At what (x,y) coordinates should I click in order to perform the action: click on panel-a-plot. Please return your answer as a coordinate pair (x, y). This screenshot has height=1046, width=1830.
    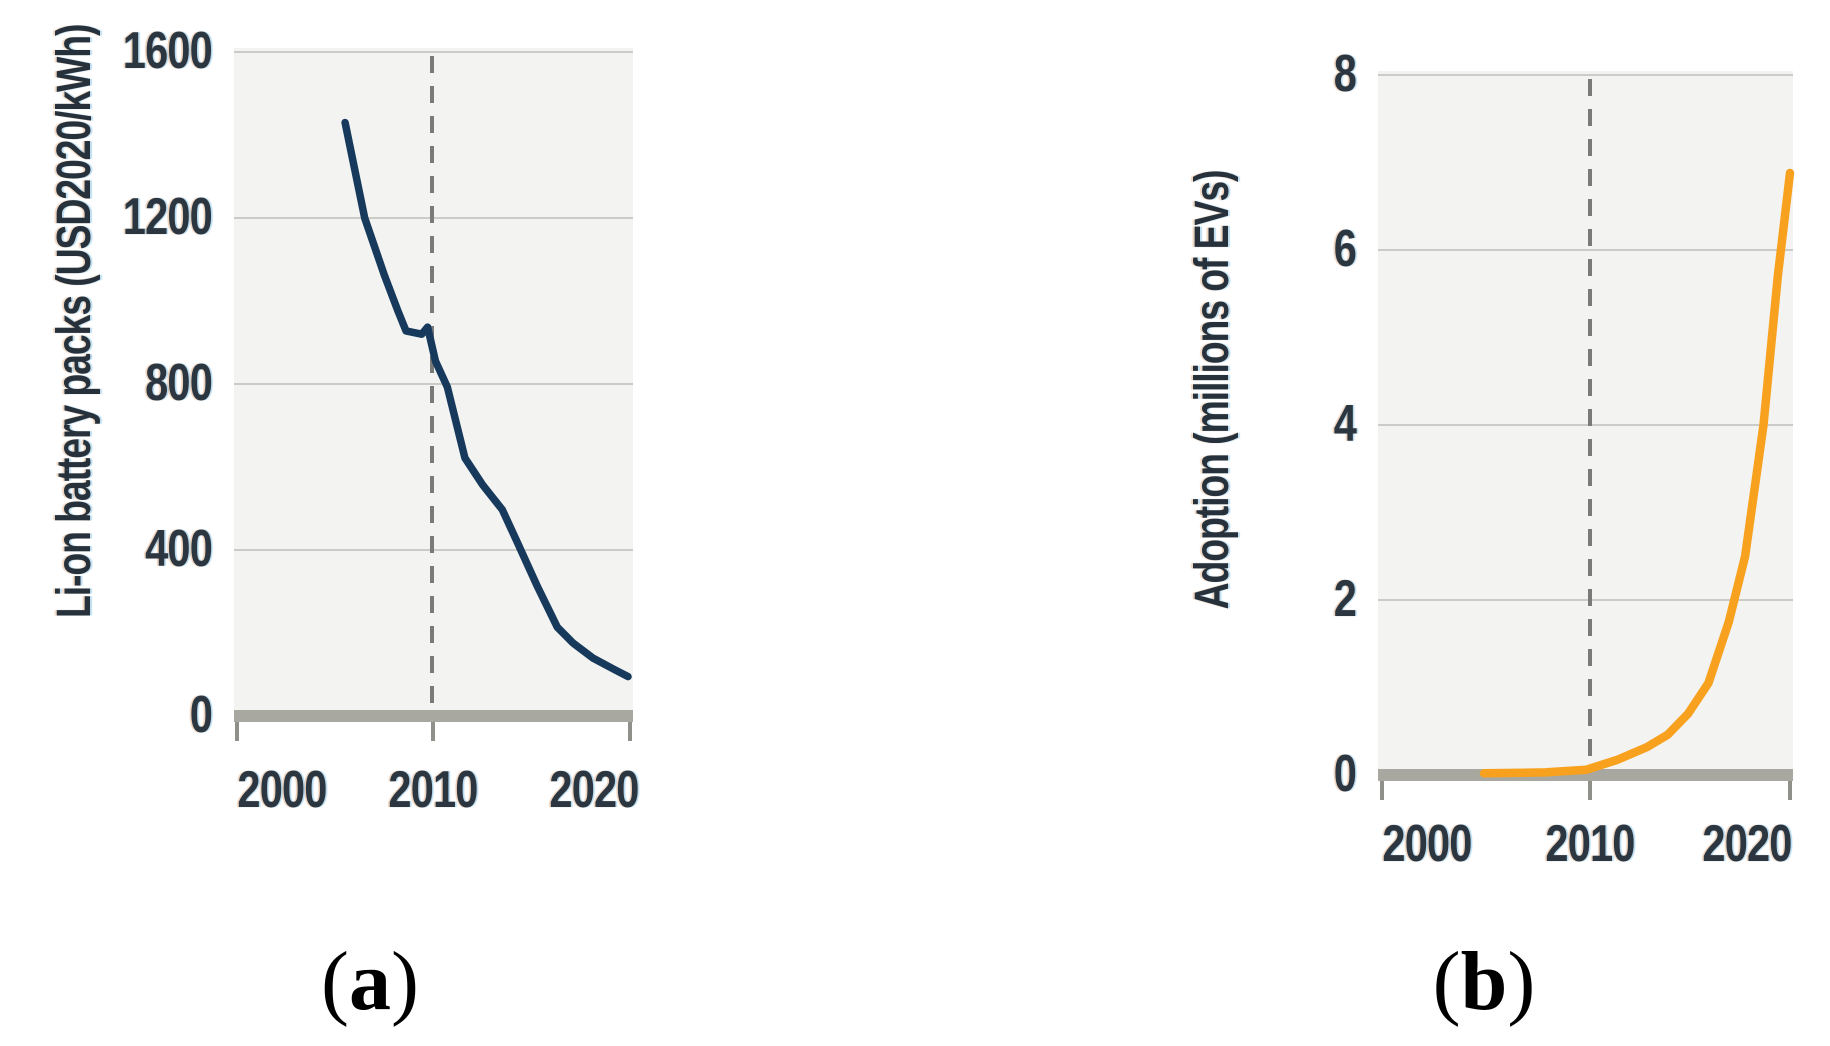
    Looking at the image, I should click on (433, 394).